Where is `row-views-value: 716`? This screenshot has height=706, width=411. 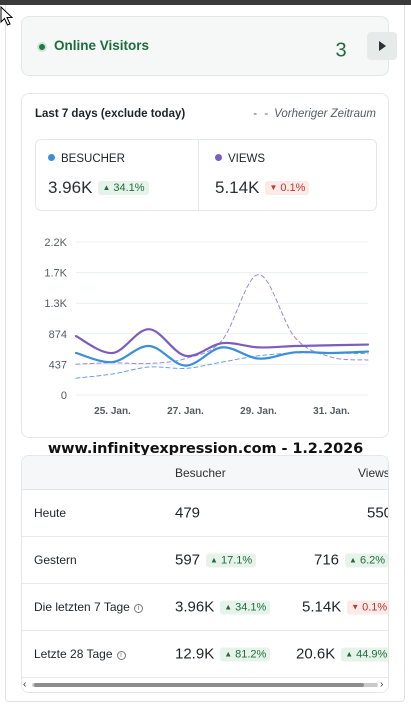
row-views-value: 716 is located at coordinates (327, 560).